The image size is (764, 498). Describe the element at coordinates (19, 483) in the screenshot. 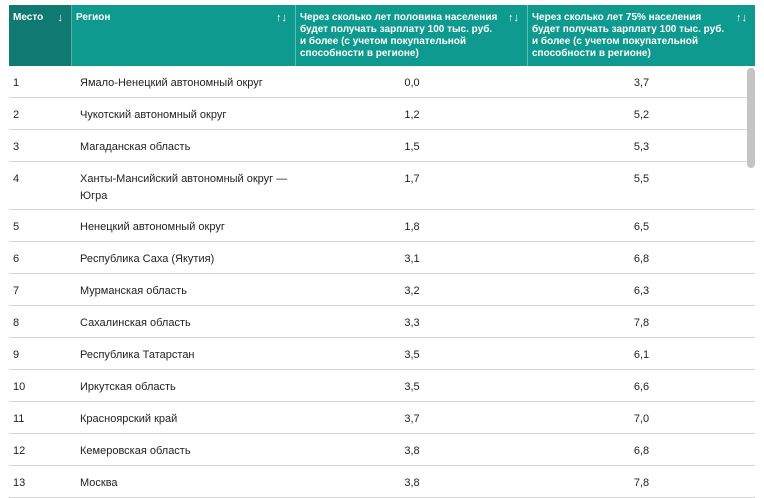

I see `cell-place: 13` at that location.